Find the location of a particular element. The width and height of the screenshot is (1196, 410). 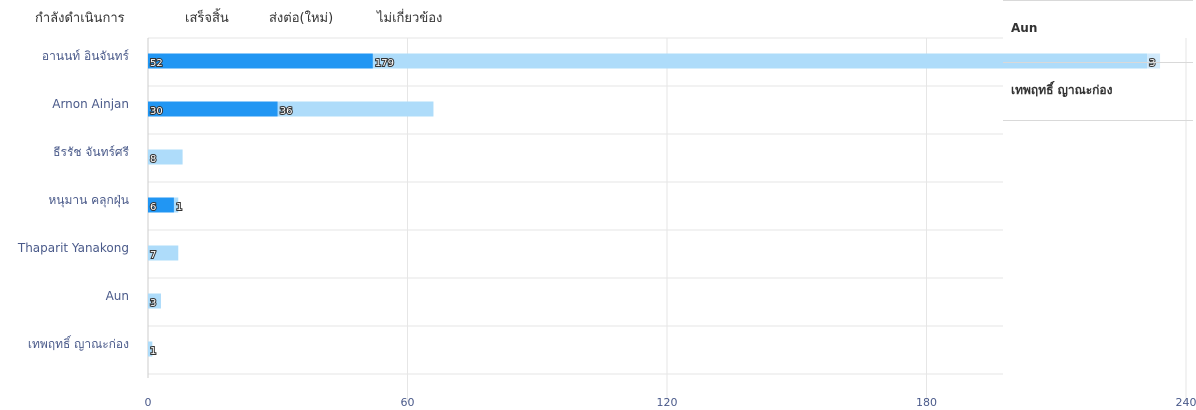

data-label: 8 is located at coordinates (153, 159).